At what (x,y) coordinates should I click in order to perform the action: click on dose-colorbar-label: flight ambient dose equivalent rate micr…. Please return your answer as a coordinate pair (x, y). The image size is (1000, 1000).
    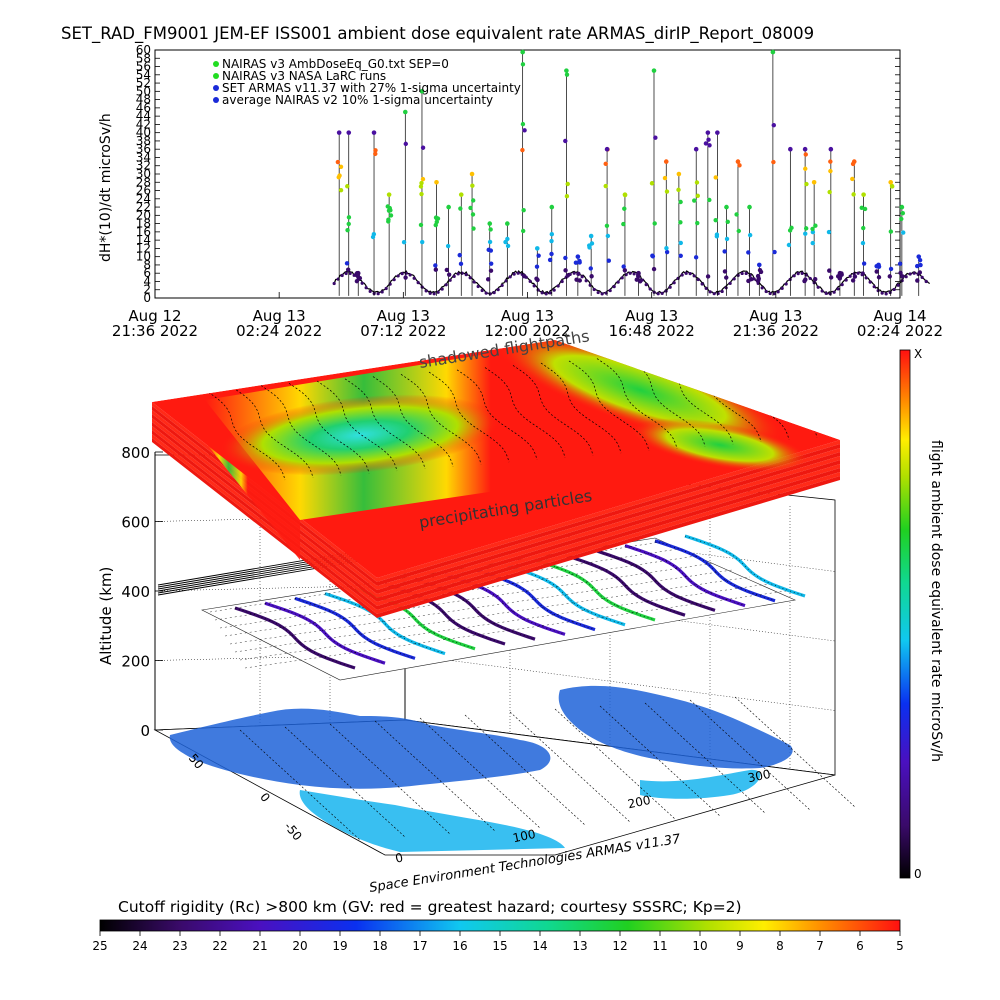
    Looking at the image, I should click on (936, 601).